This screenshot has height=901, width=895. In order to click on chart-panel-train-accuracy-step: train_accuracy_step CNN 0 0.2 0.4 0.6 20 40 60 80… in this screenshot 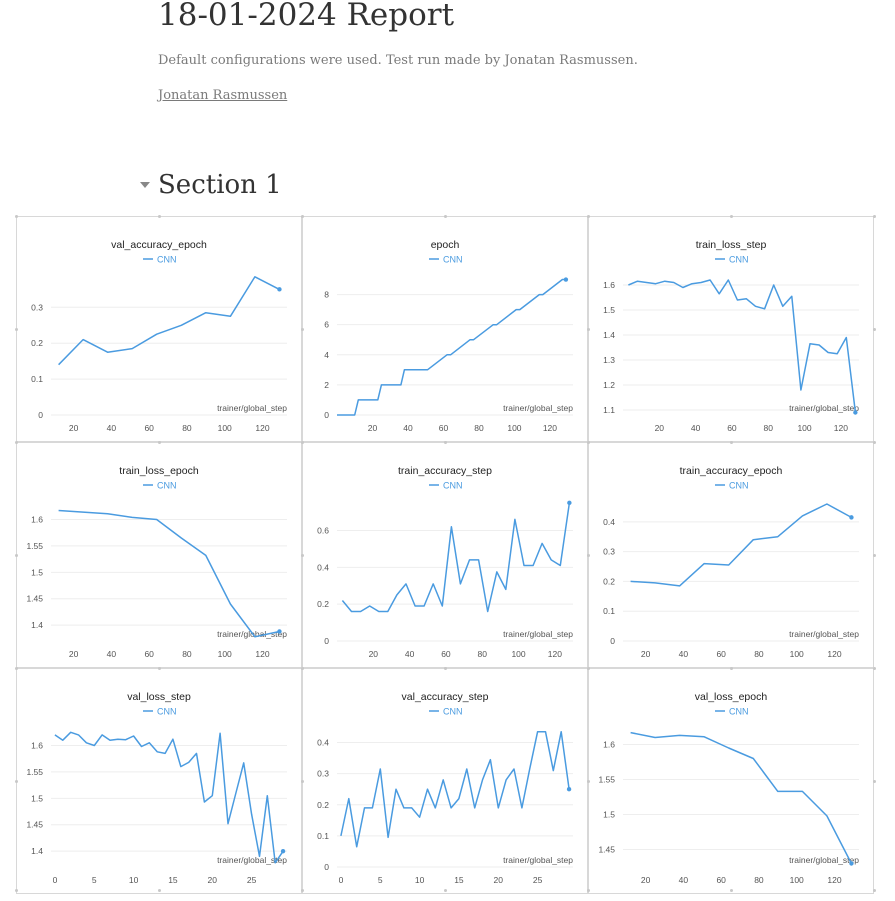, I will do `click(445, 555)`.